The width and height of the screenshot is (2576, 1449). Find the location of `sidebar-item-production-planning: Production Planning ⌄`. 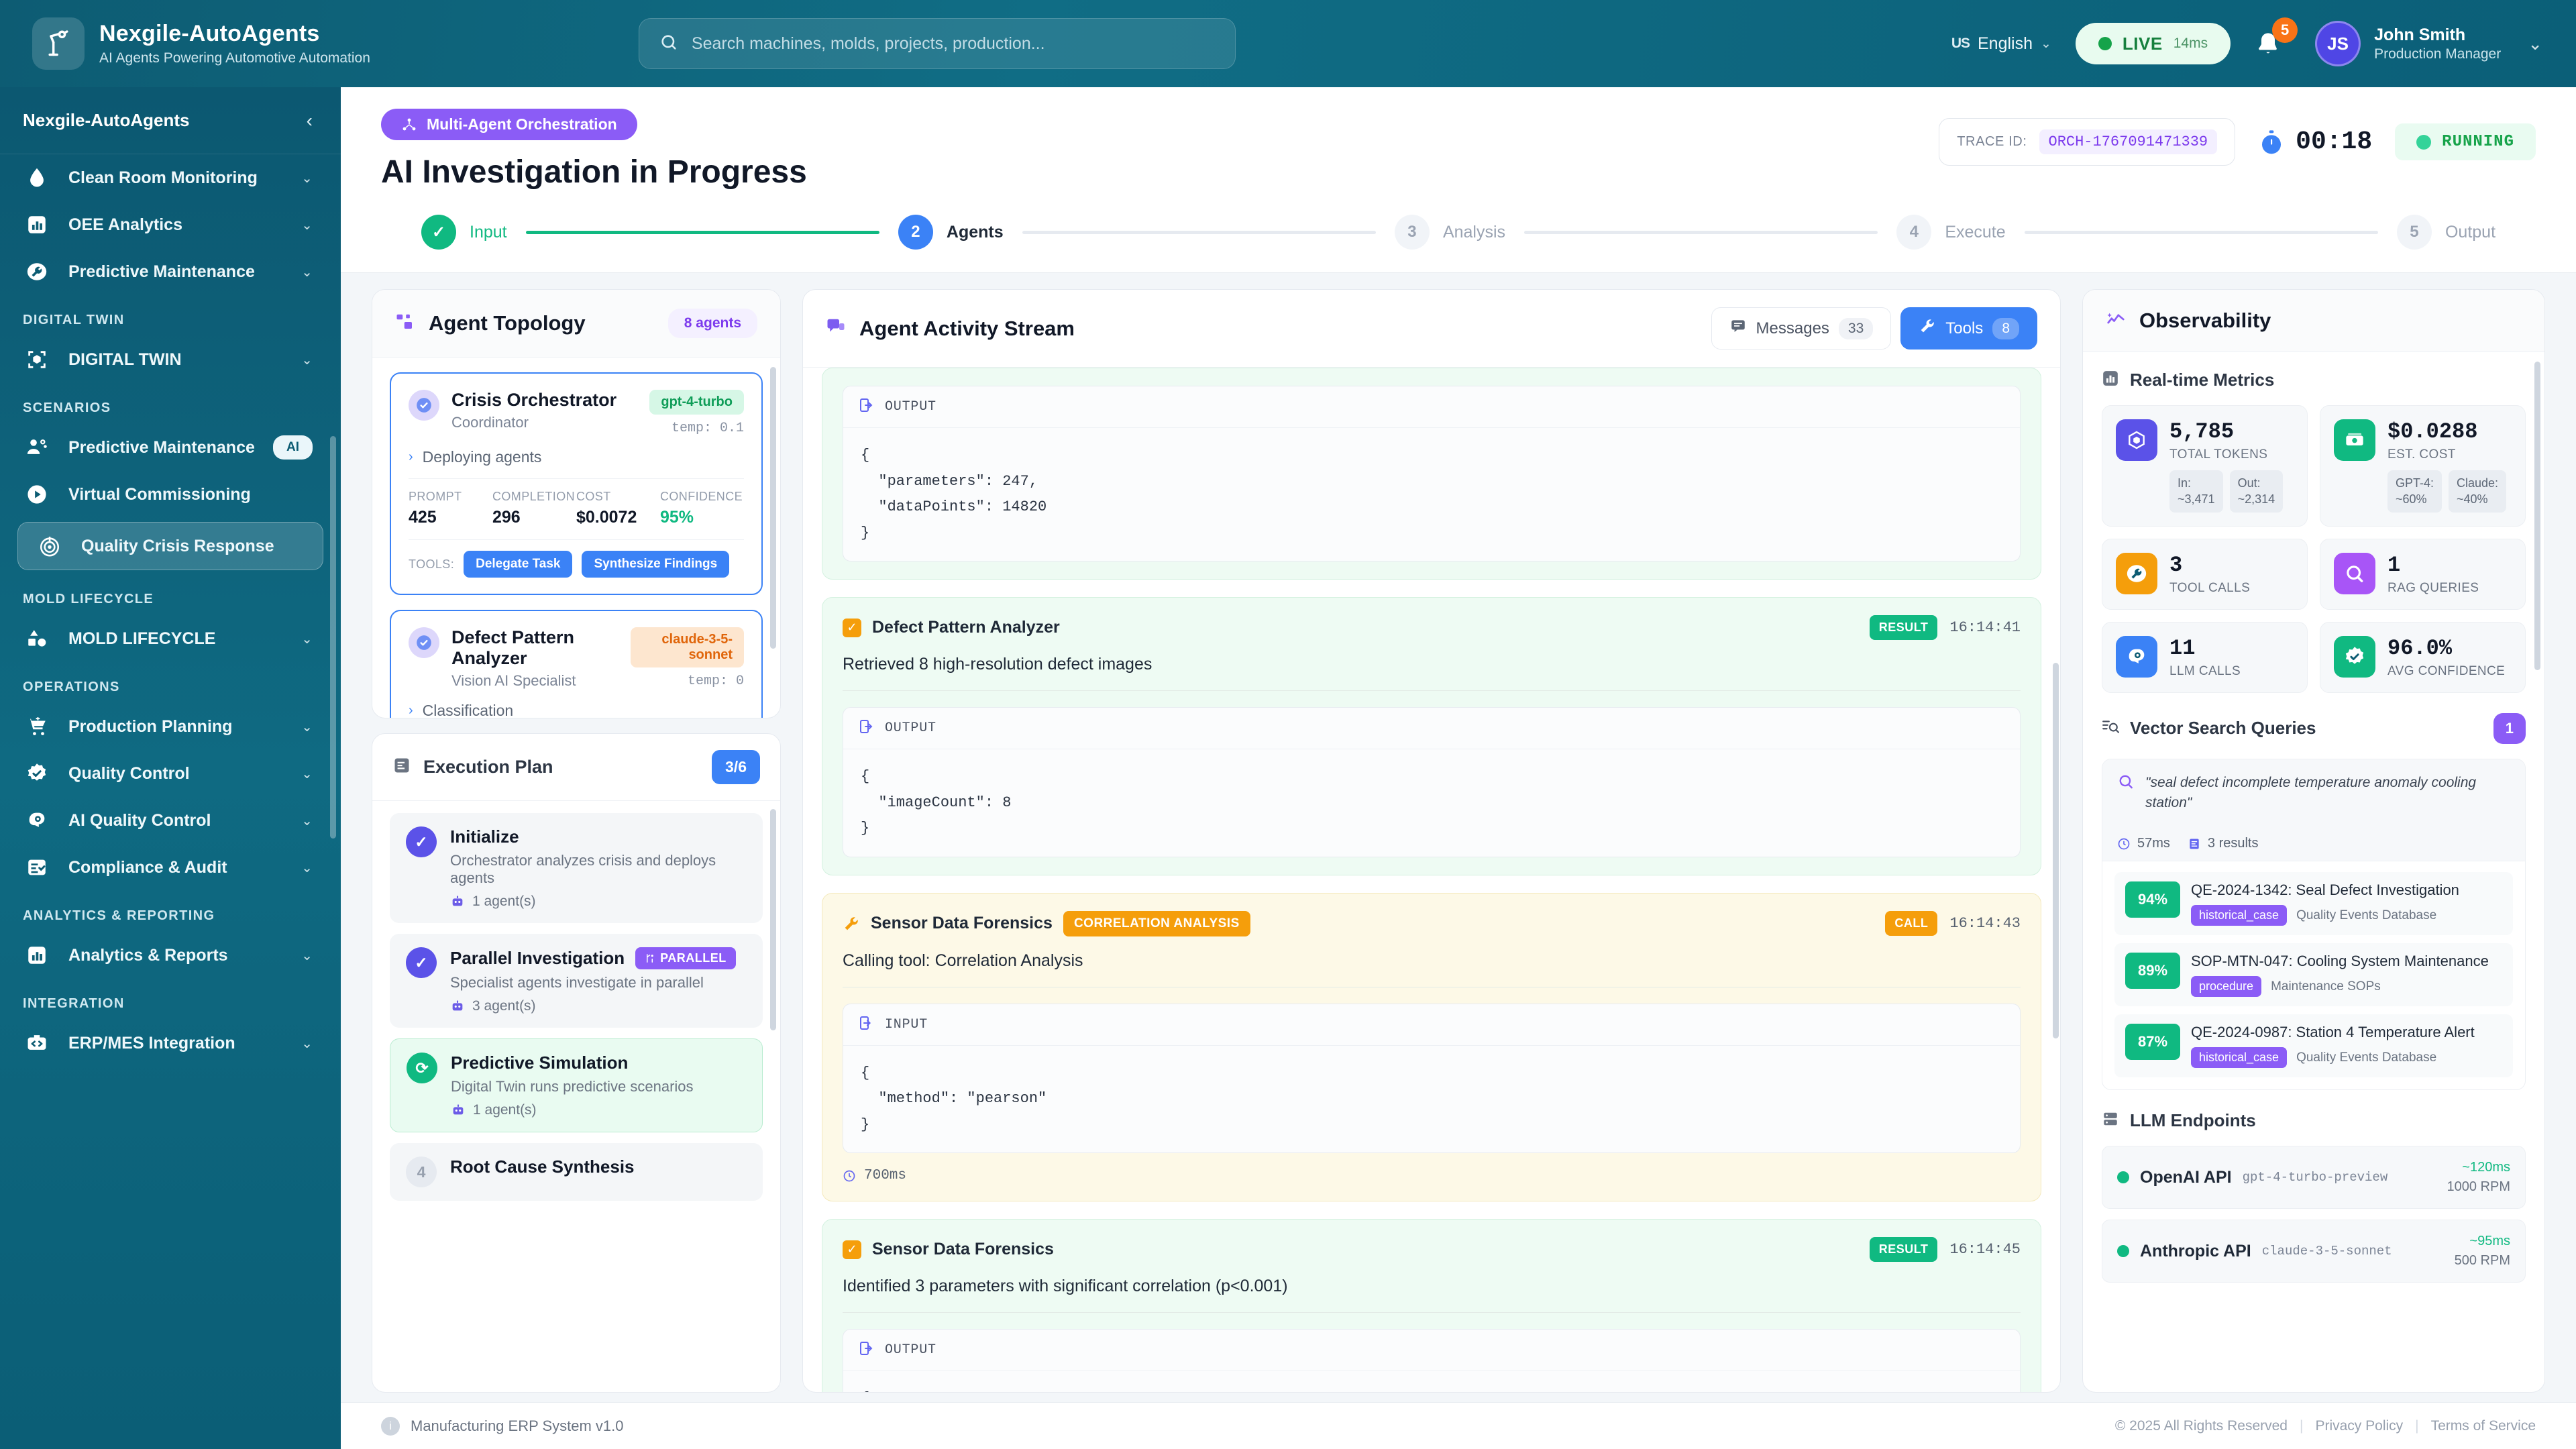

sidebar-item-production-planning: Production Planning ⌄ is located at coordinates (170, 726).